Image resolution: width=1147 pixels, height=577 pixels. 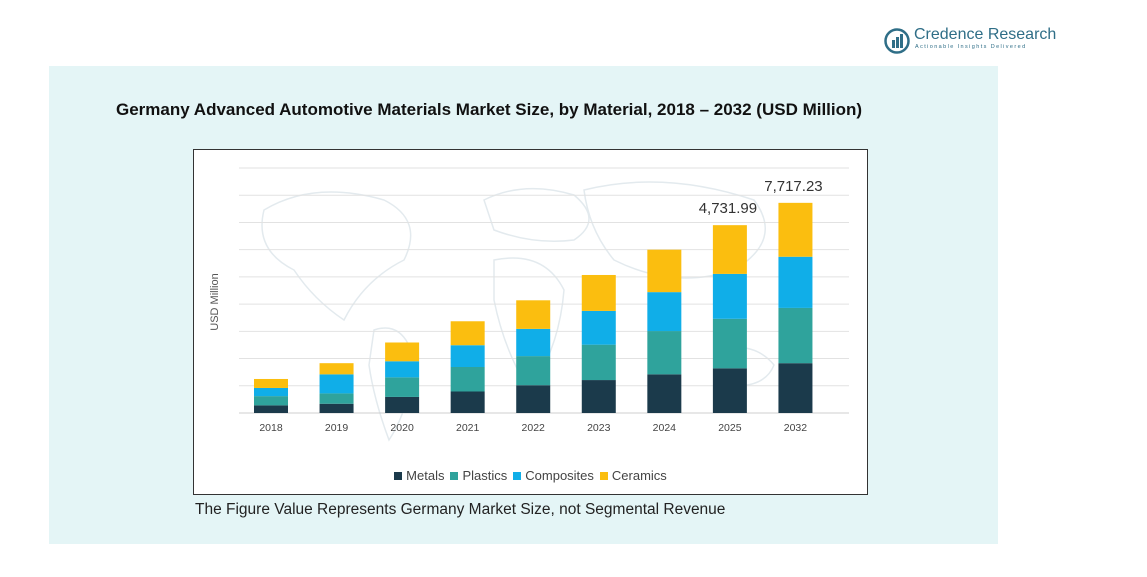 What do you see at coordinates (485, 475) in the screenshot?
I see `legend-label: Plastics` at bounding box center [485, 475].